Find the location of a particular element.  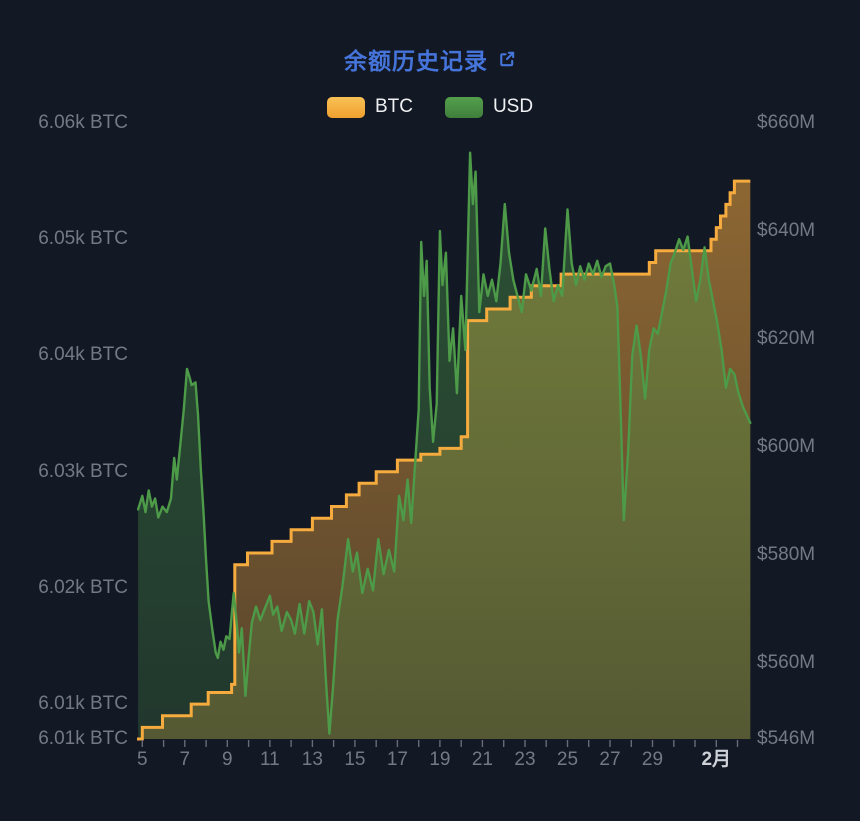

y-axis-right-label: $640M is located at coordinates (786, 231).